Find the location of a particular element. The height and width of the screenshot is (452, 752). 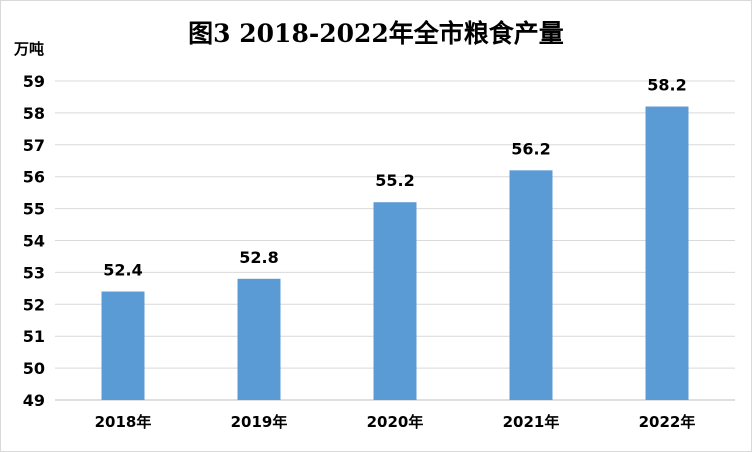

data-label: 52.8 is located at coordinates (258, 257).